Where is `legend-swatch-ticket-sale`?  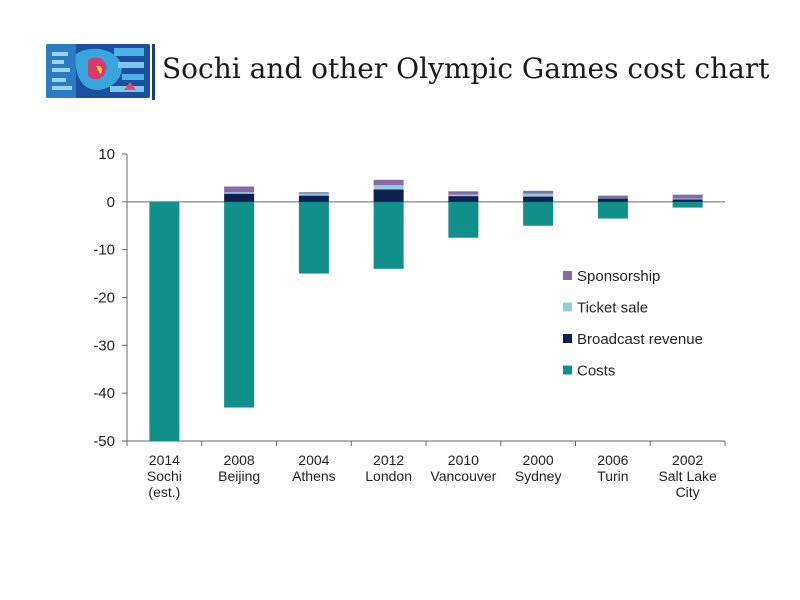
legend-swatch-ticket-sale is located at coordinates (567, 307).